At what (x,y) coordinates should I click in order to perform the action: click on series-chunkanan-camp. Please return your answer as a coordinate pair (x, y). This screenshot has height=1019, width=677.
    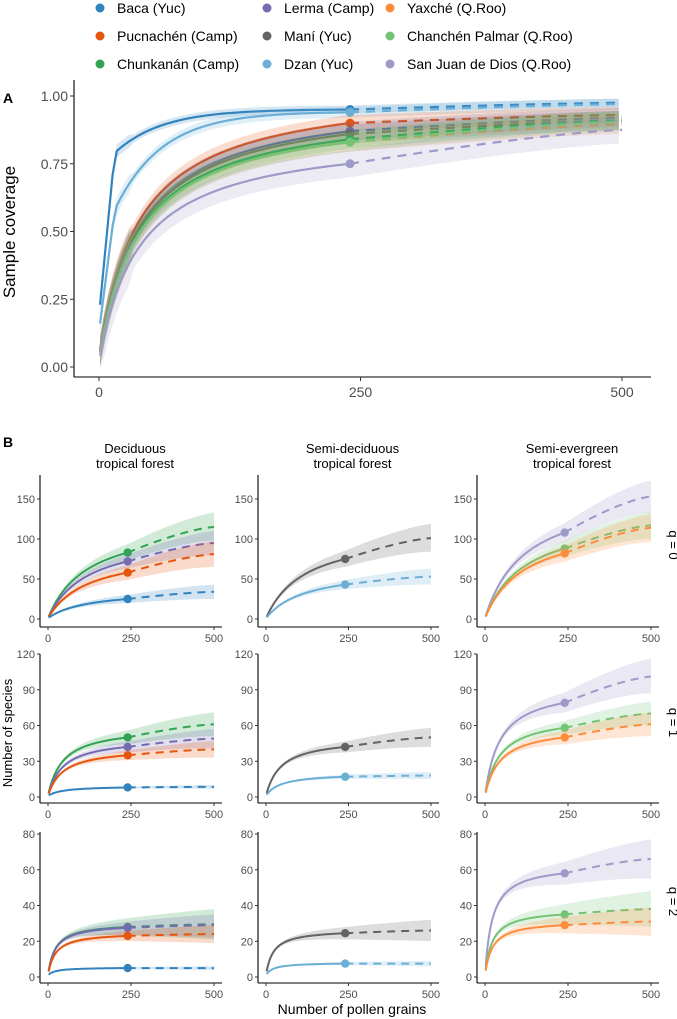
    Looking at the image, I should click on (131, 753).